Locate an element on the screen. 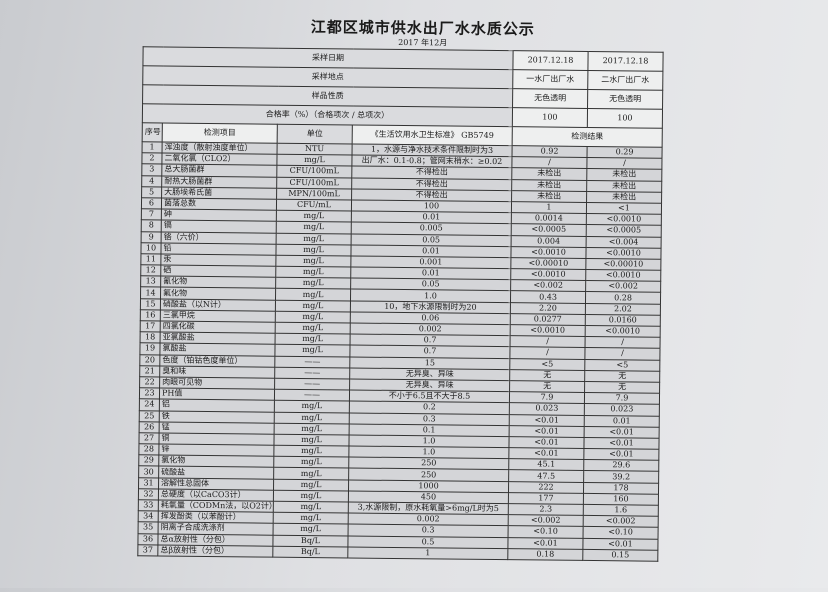  row-seq: 25 is located at coordinates (149, 416).